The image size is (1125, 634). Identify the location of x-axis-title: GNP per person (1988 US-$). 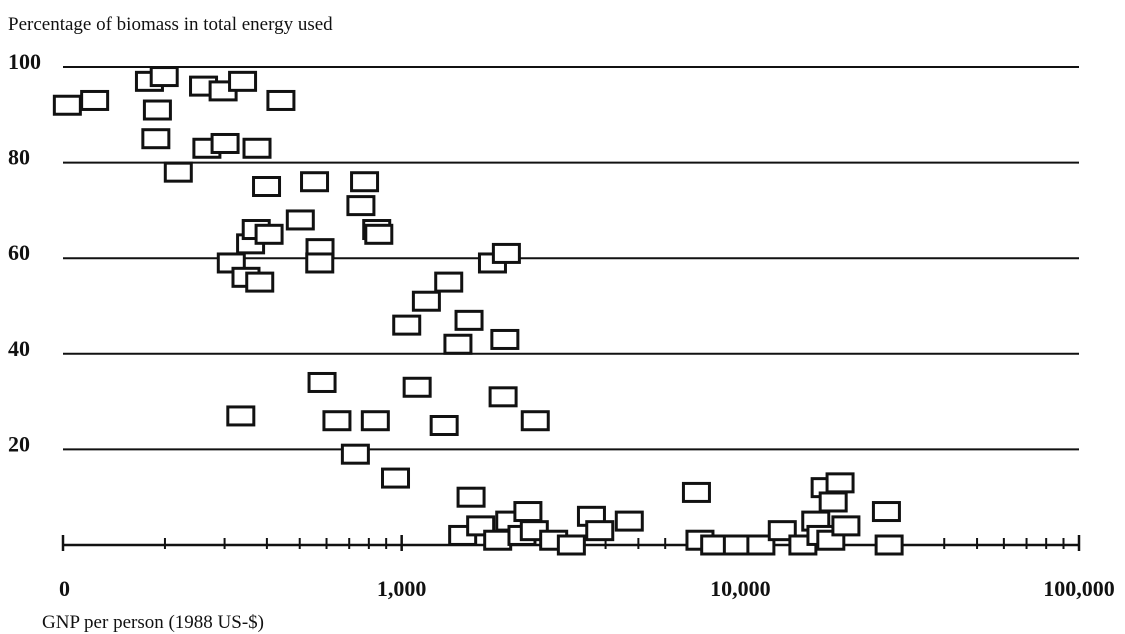
(153, 622).